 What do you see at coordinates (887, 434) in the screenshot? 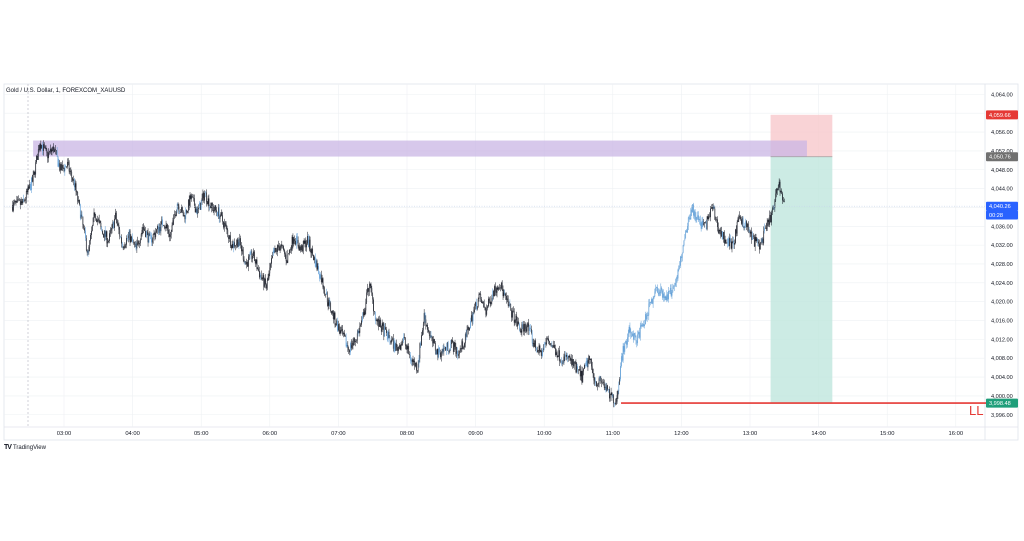
I see `x-tick-label: 15:00` at bounding box center [887, 434].